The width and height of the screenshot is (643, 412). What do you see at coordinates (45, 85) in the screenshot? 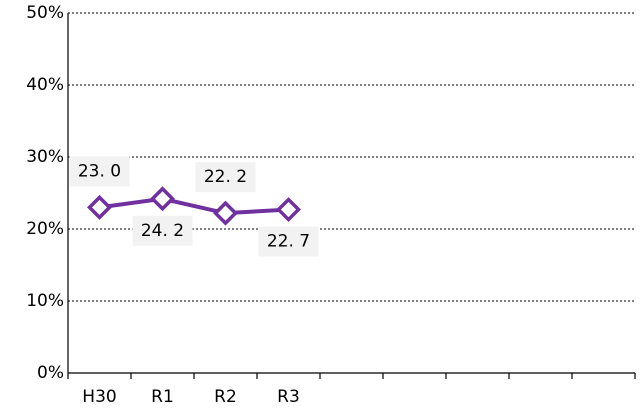
I see `y-tick-label: 40%` at bounding box center [45, 85].